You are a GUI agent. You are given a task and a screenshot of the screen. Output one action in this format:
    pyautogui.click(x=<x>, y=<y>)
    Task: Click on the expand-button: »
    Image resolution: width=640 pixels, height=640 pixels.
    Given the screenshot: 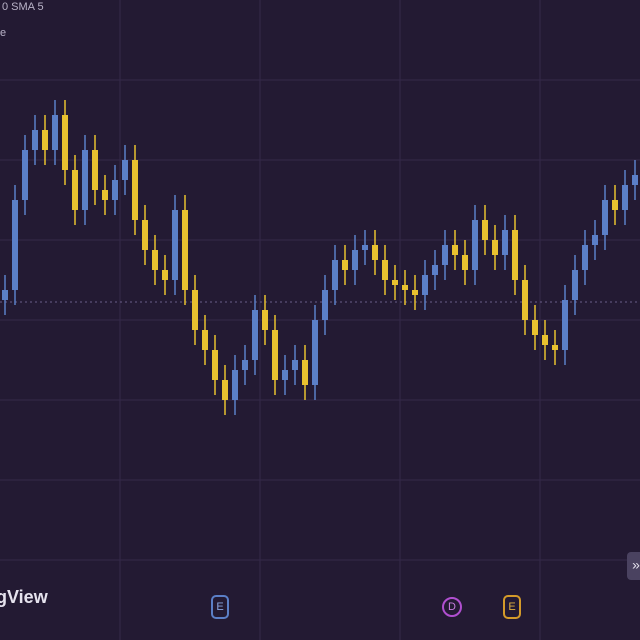 What is the action you would take?
    pyautogui.click(x=633, y=566)
    